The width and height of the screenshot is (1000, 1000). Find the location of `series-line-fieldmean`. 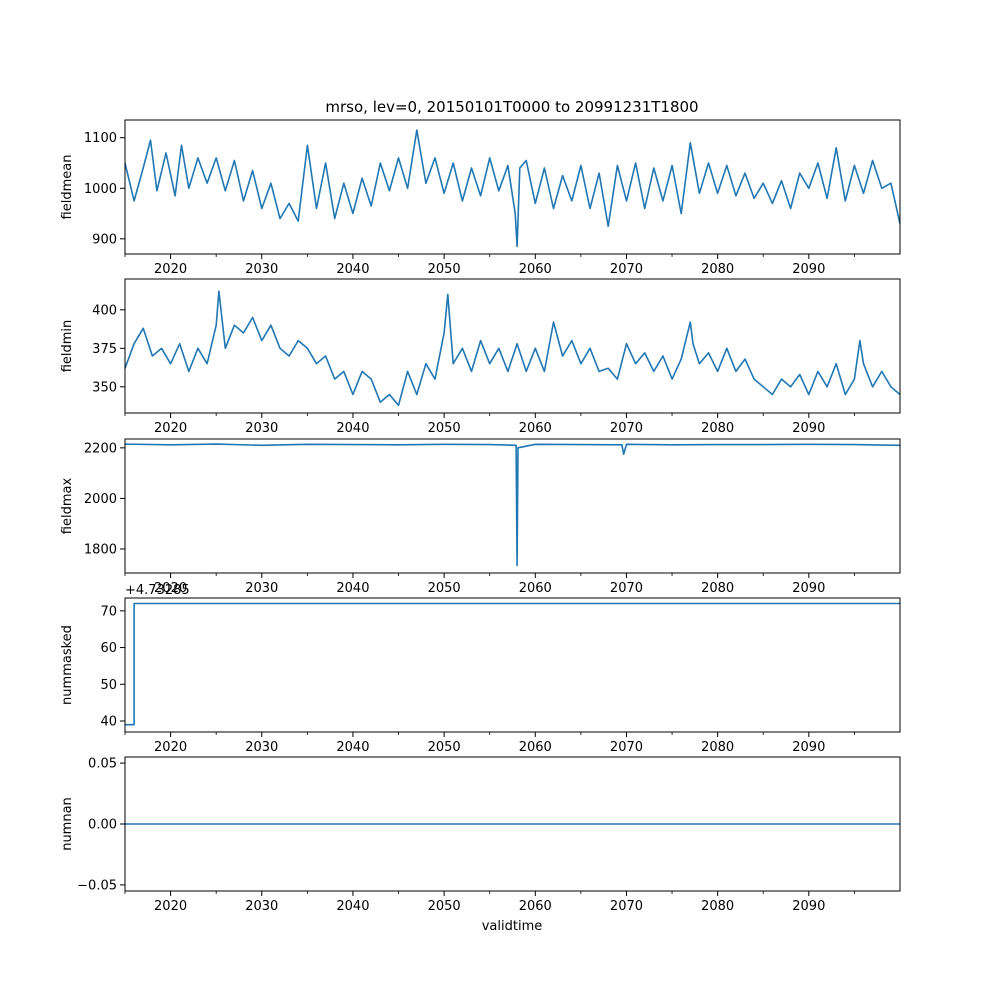

series-line-fieldmean is located at coordinates (512, 188).